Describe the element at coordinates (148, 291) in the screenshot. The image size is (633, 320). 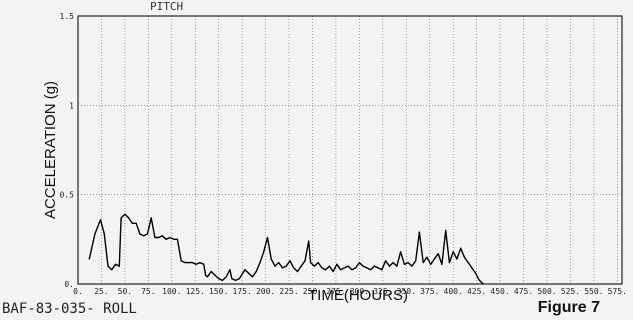
I see `x-tick-label: 75.` at that location.